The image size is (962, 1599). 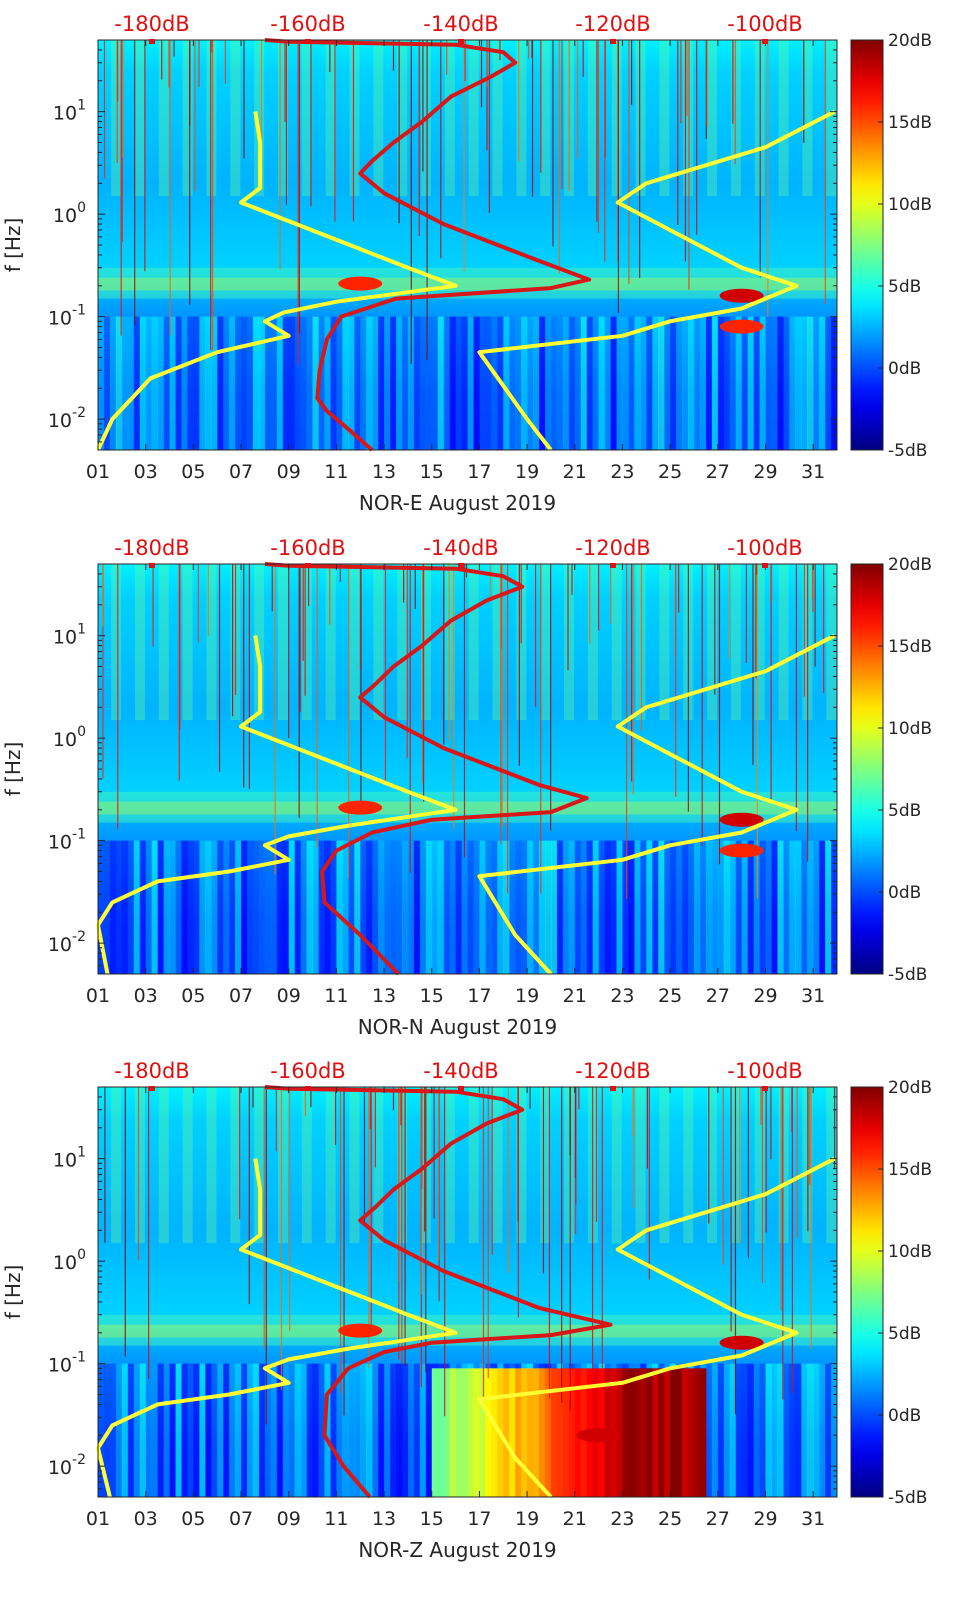 What do you see at coordinates (458, 1027) in the screenshot?
I see `x-axis-title: NOR-N August 2019` at bounding box center [458, 1027].